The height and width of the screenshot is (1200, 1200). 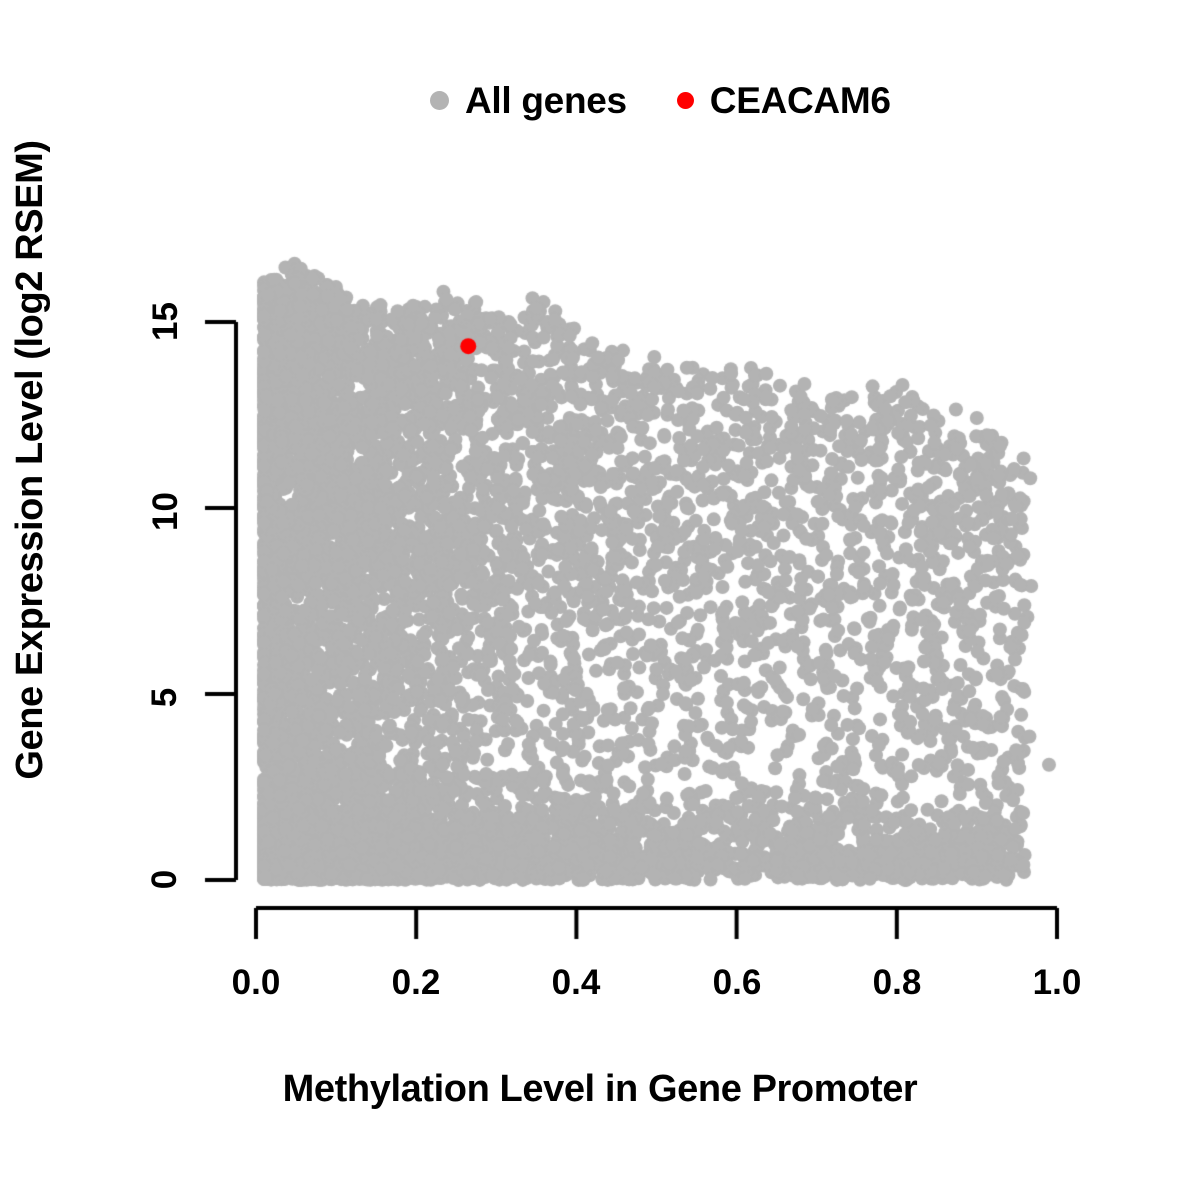 I want to click on y-tick-label-5: 5, so click(x=165, y=697).